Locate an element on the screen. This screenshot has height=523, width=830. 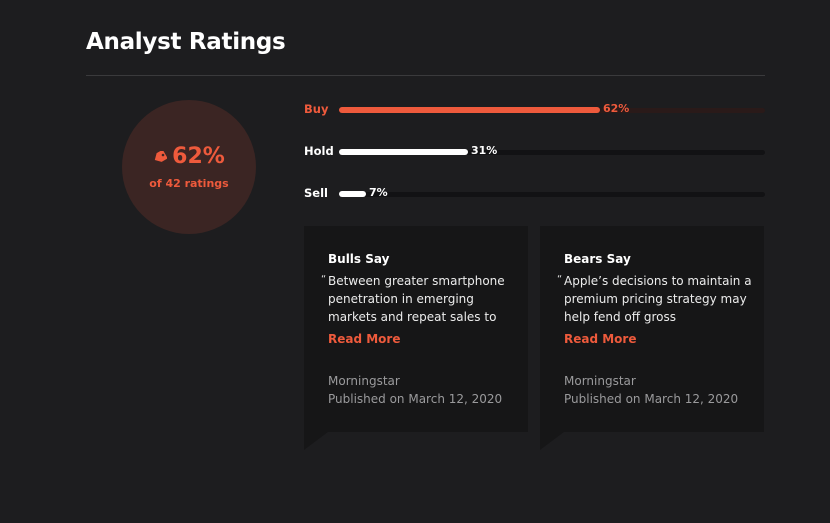
rating-bar-sell is located at coordinates (352, 194).